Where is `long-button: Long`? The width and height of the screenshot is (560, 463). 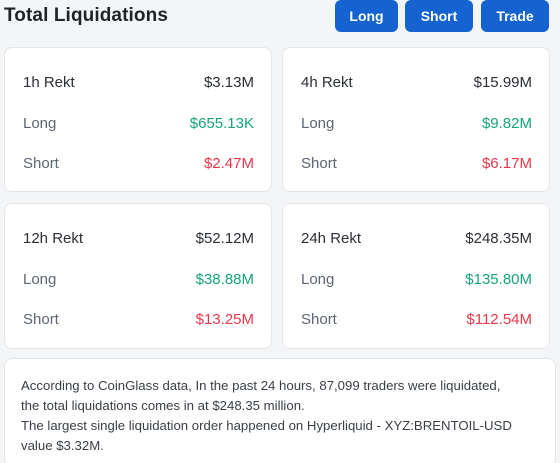 long-button: Long is located at coordinates (366, 16).